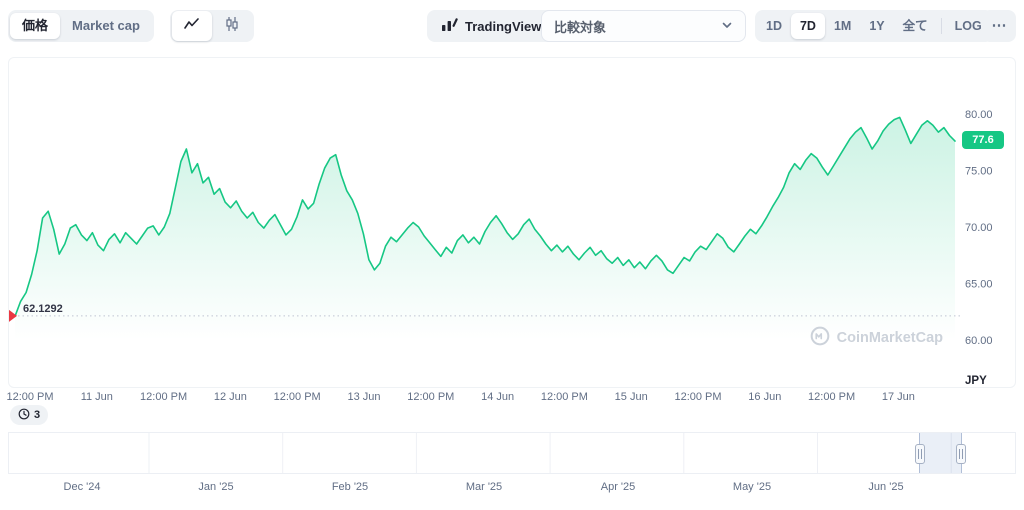 This screenshot has height=510, width=1024. I want to click on range-all-button: 全て, so click(915, 26).